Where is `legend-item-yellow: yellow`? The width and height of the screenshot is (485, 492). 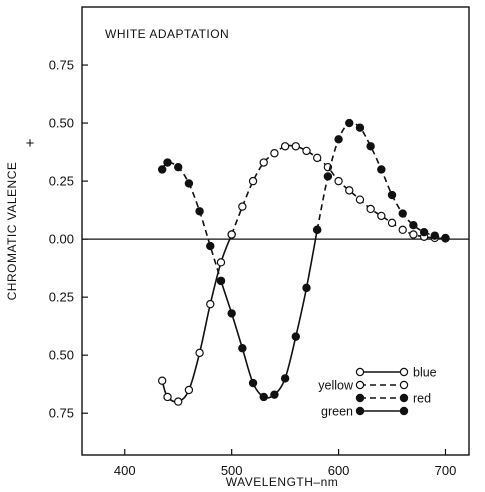 legend-item-yellow: yellow is located at coordinates (363, 386).